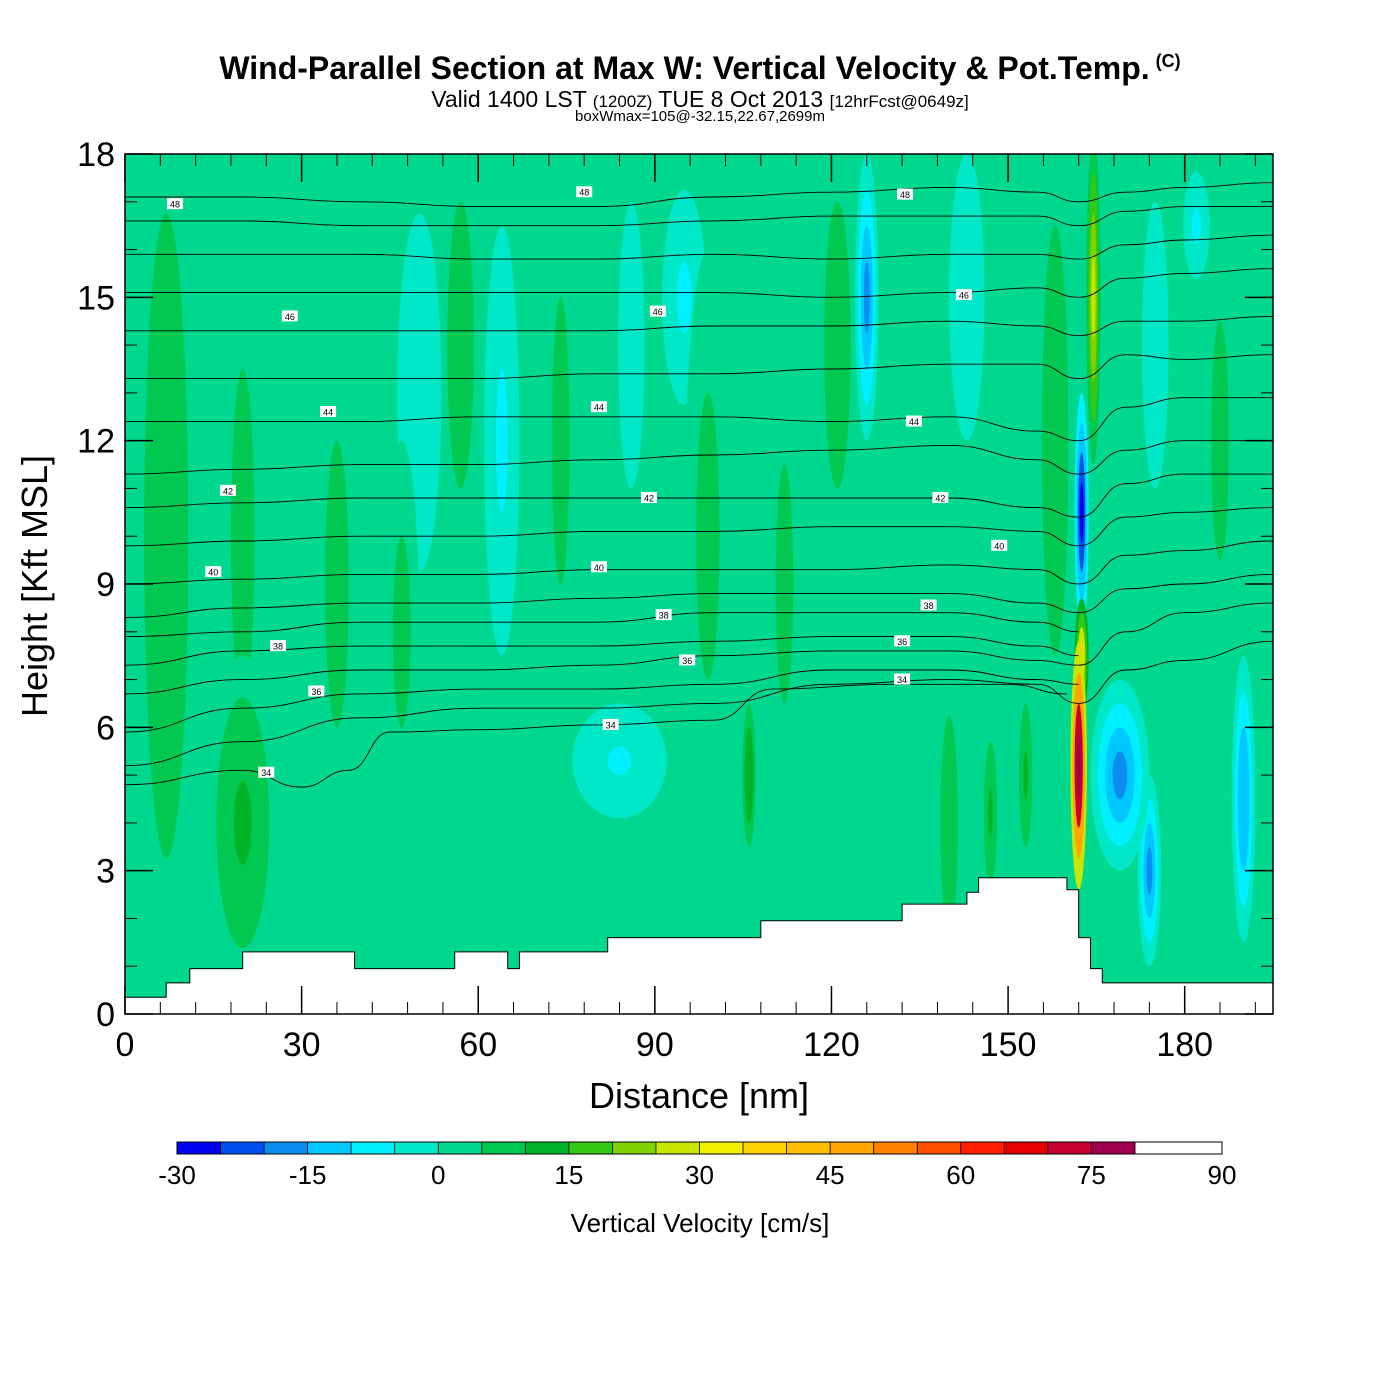 The width and height of the screenshot is (1400, 1400). What do you see at coordinates (1008, 1045) in the screenshot?
I see `x-tick-label: 150` at bounding box center [1008, 1045].